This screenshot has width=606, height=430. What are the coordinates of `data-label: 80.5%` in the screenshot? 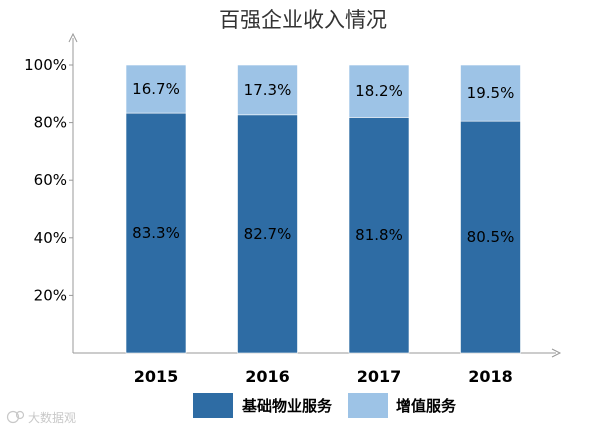 It's located at (491, 237).